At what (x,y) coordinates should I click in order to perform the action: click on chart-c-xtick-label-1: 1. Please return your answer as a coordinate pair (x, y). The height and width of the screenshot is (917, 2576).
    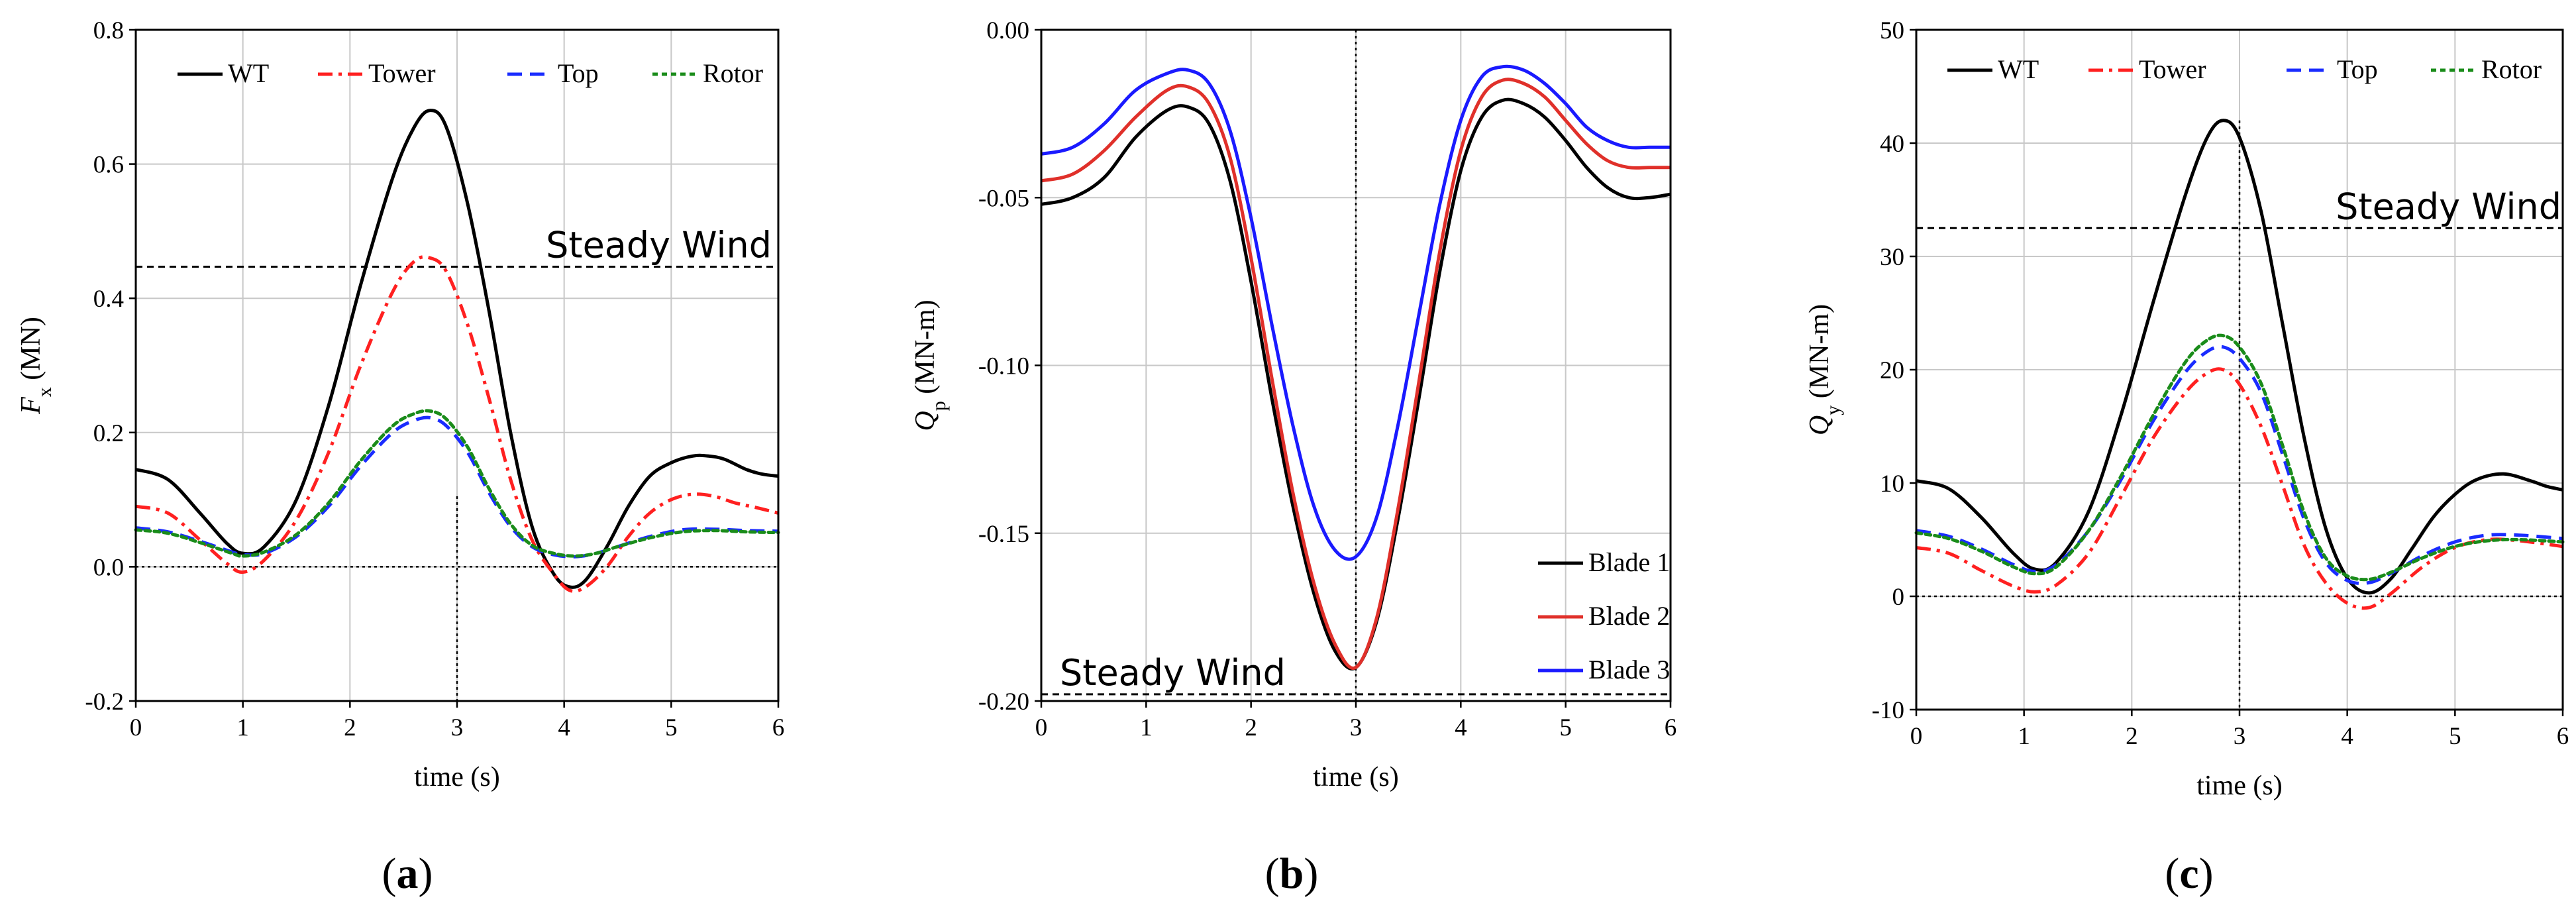
    Looking at the image, I should click on (2024, 737).